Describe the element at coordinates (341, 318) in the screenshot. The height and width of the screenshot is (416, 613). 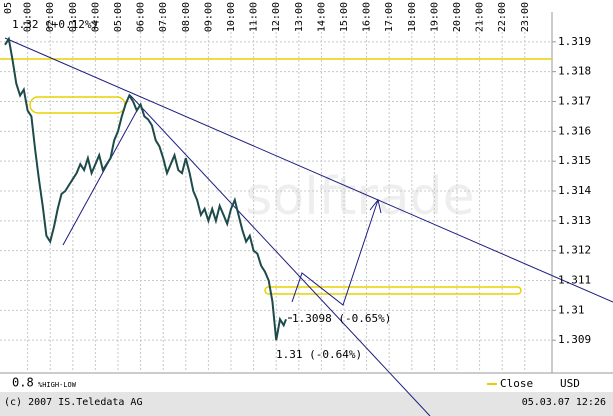
I see `annotation: 1.3098 (-0.65%)` at that location.